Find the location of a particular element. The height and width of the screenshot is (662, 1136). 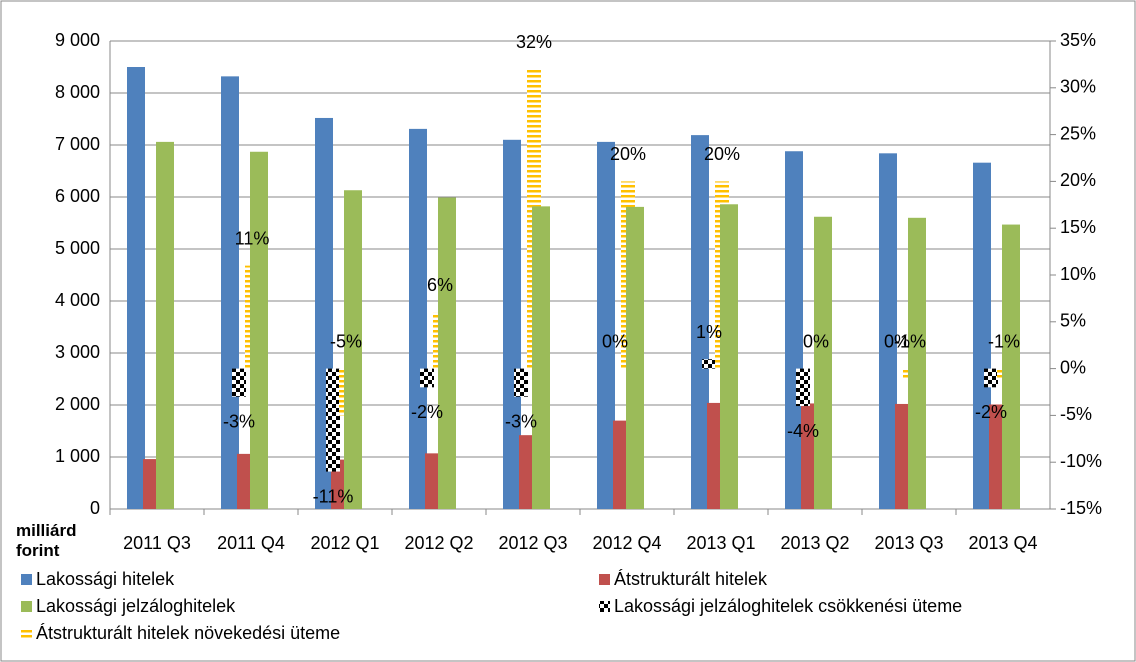

x-tick-label: 2013 Q2 is located at coordinates (814, 543).